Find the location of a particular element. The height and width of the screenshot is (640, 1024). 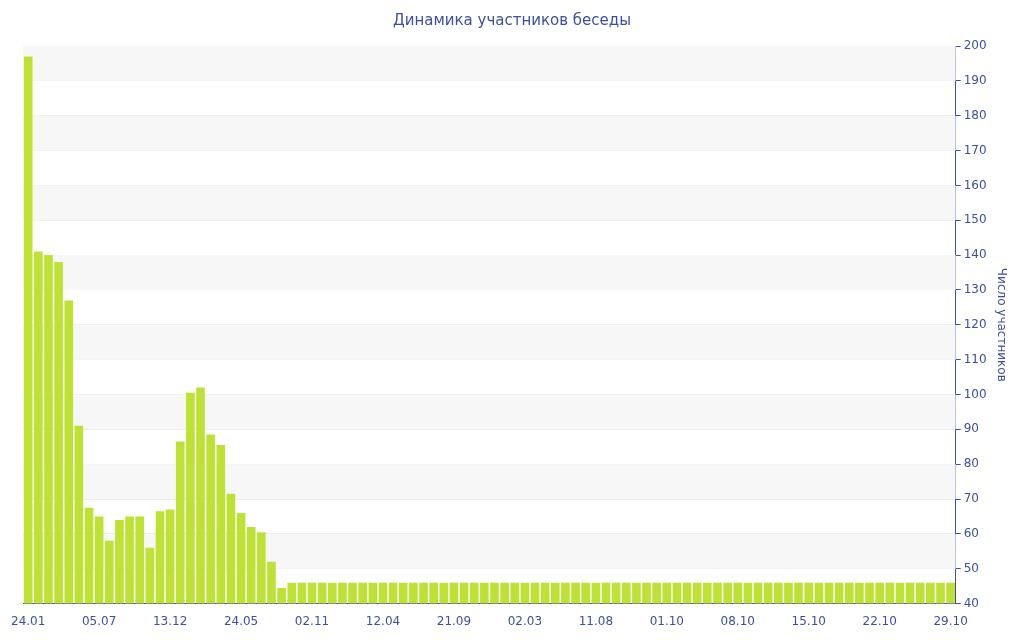

y2-axis-title: Число участников is located at coordinates (1001, 324).